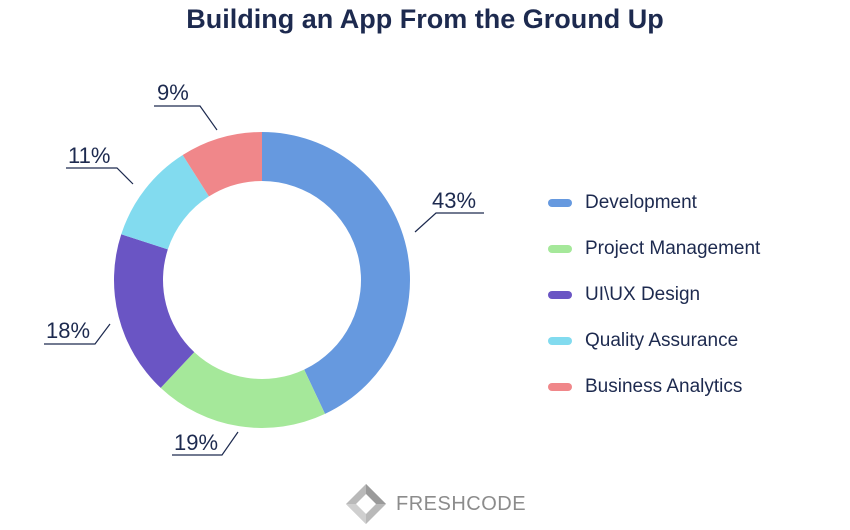  Describe the element at coordinates (89, 155) in the screenshot. I see `data-label: 11%` at that location.